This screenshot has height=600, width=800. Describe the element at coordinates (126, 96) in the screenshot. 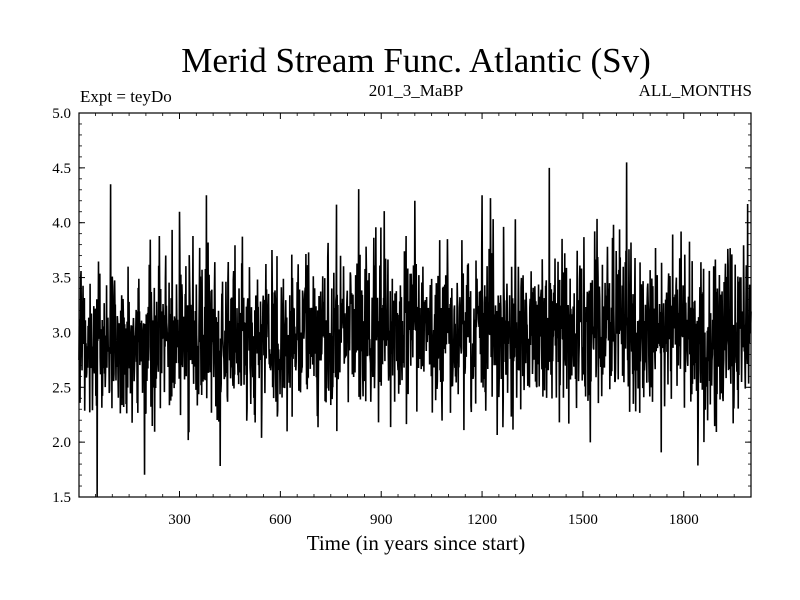

I see `experiment-label: Expt = teyDo` at that location.